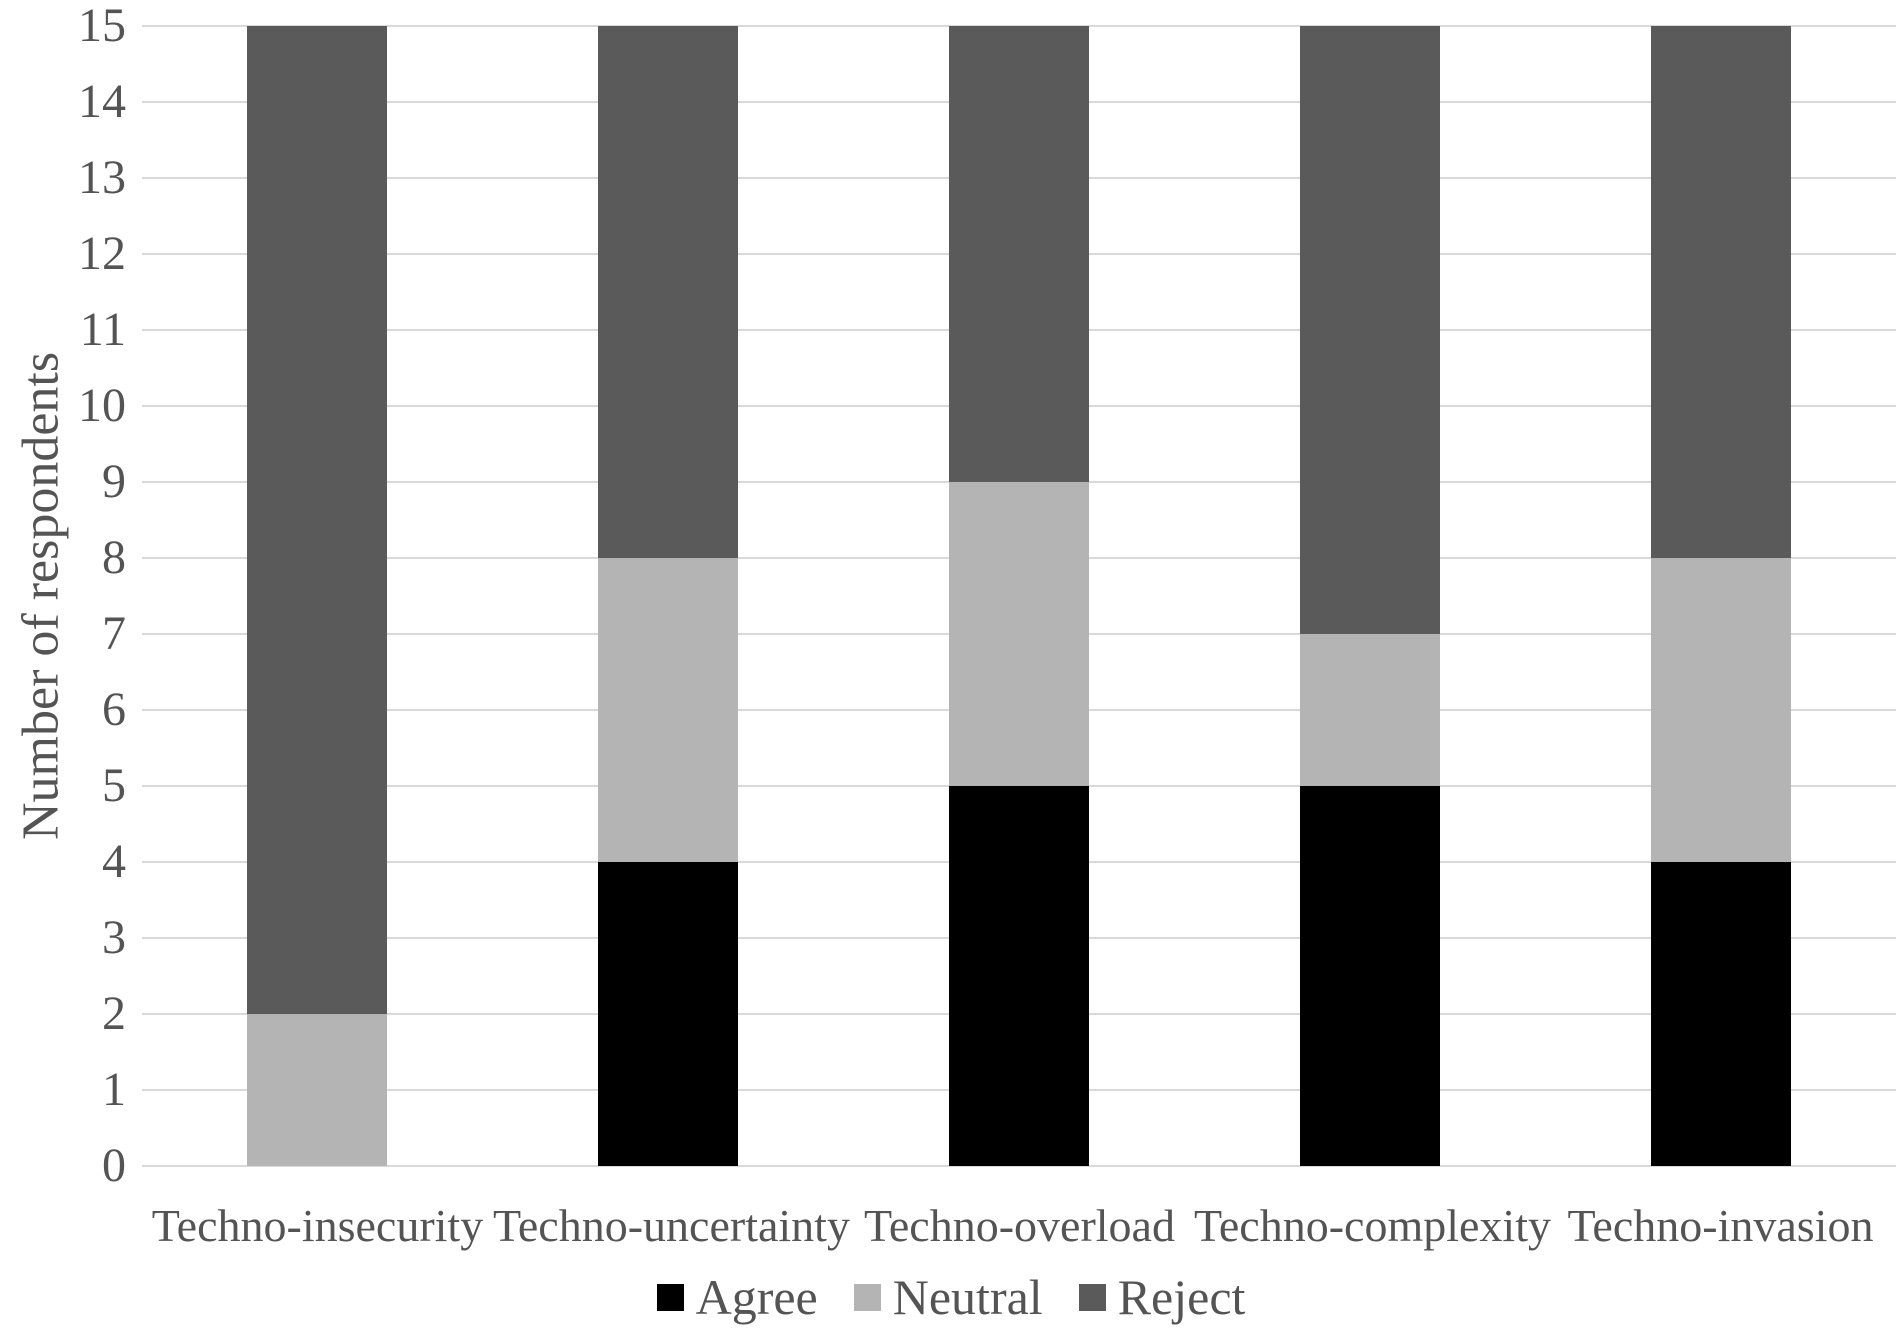  I want to click on bar-segment-techno-overload-reject, so click(1019, 254).